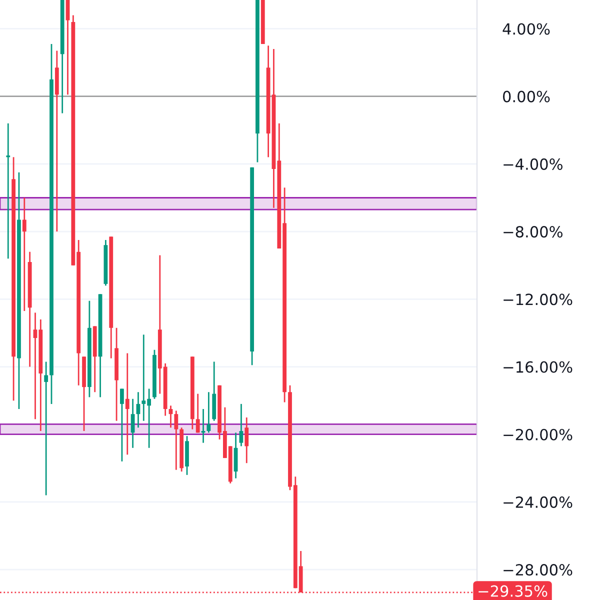 This screenshot has width=600, height=600. I want to click on ref-line-label: −29.35%, so click(513, 591).